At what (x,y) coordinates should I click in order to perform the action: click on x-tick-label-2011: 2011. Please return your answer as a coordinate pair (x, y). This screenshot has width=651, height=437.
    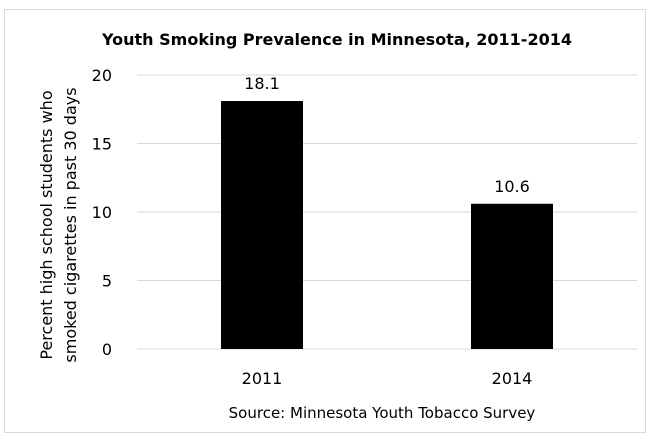
    Looking at the image, I should click on (262, 378).